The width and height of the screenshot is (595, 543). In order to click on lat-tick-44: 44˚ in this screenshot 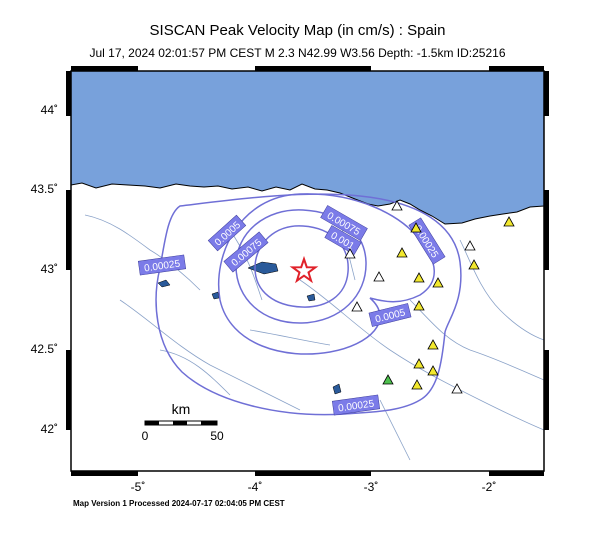, I will do `click(49, 110)`.